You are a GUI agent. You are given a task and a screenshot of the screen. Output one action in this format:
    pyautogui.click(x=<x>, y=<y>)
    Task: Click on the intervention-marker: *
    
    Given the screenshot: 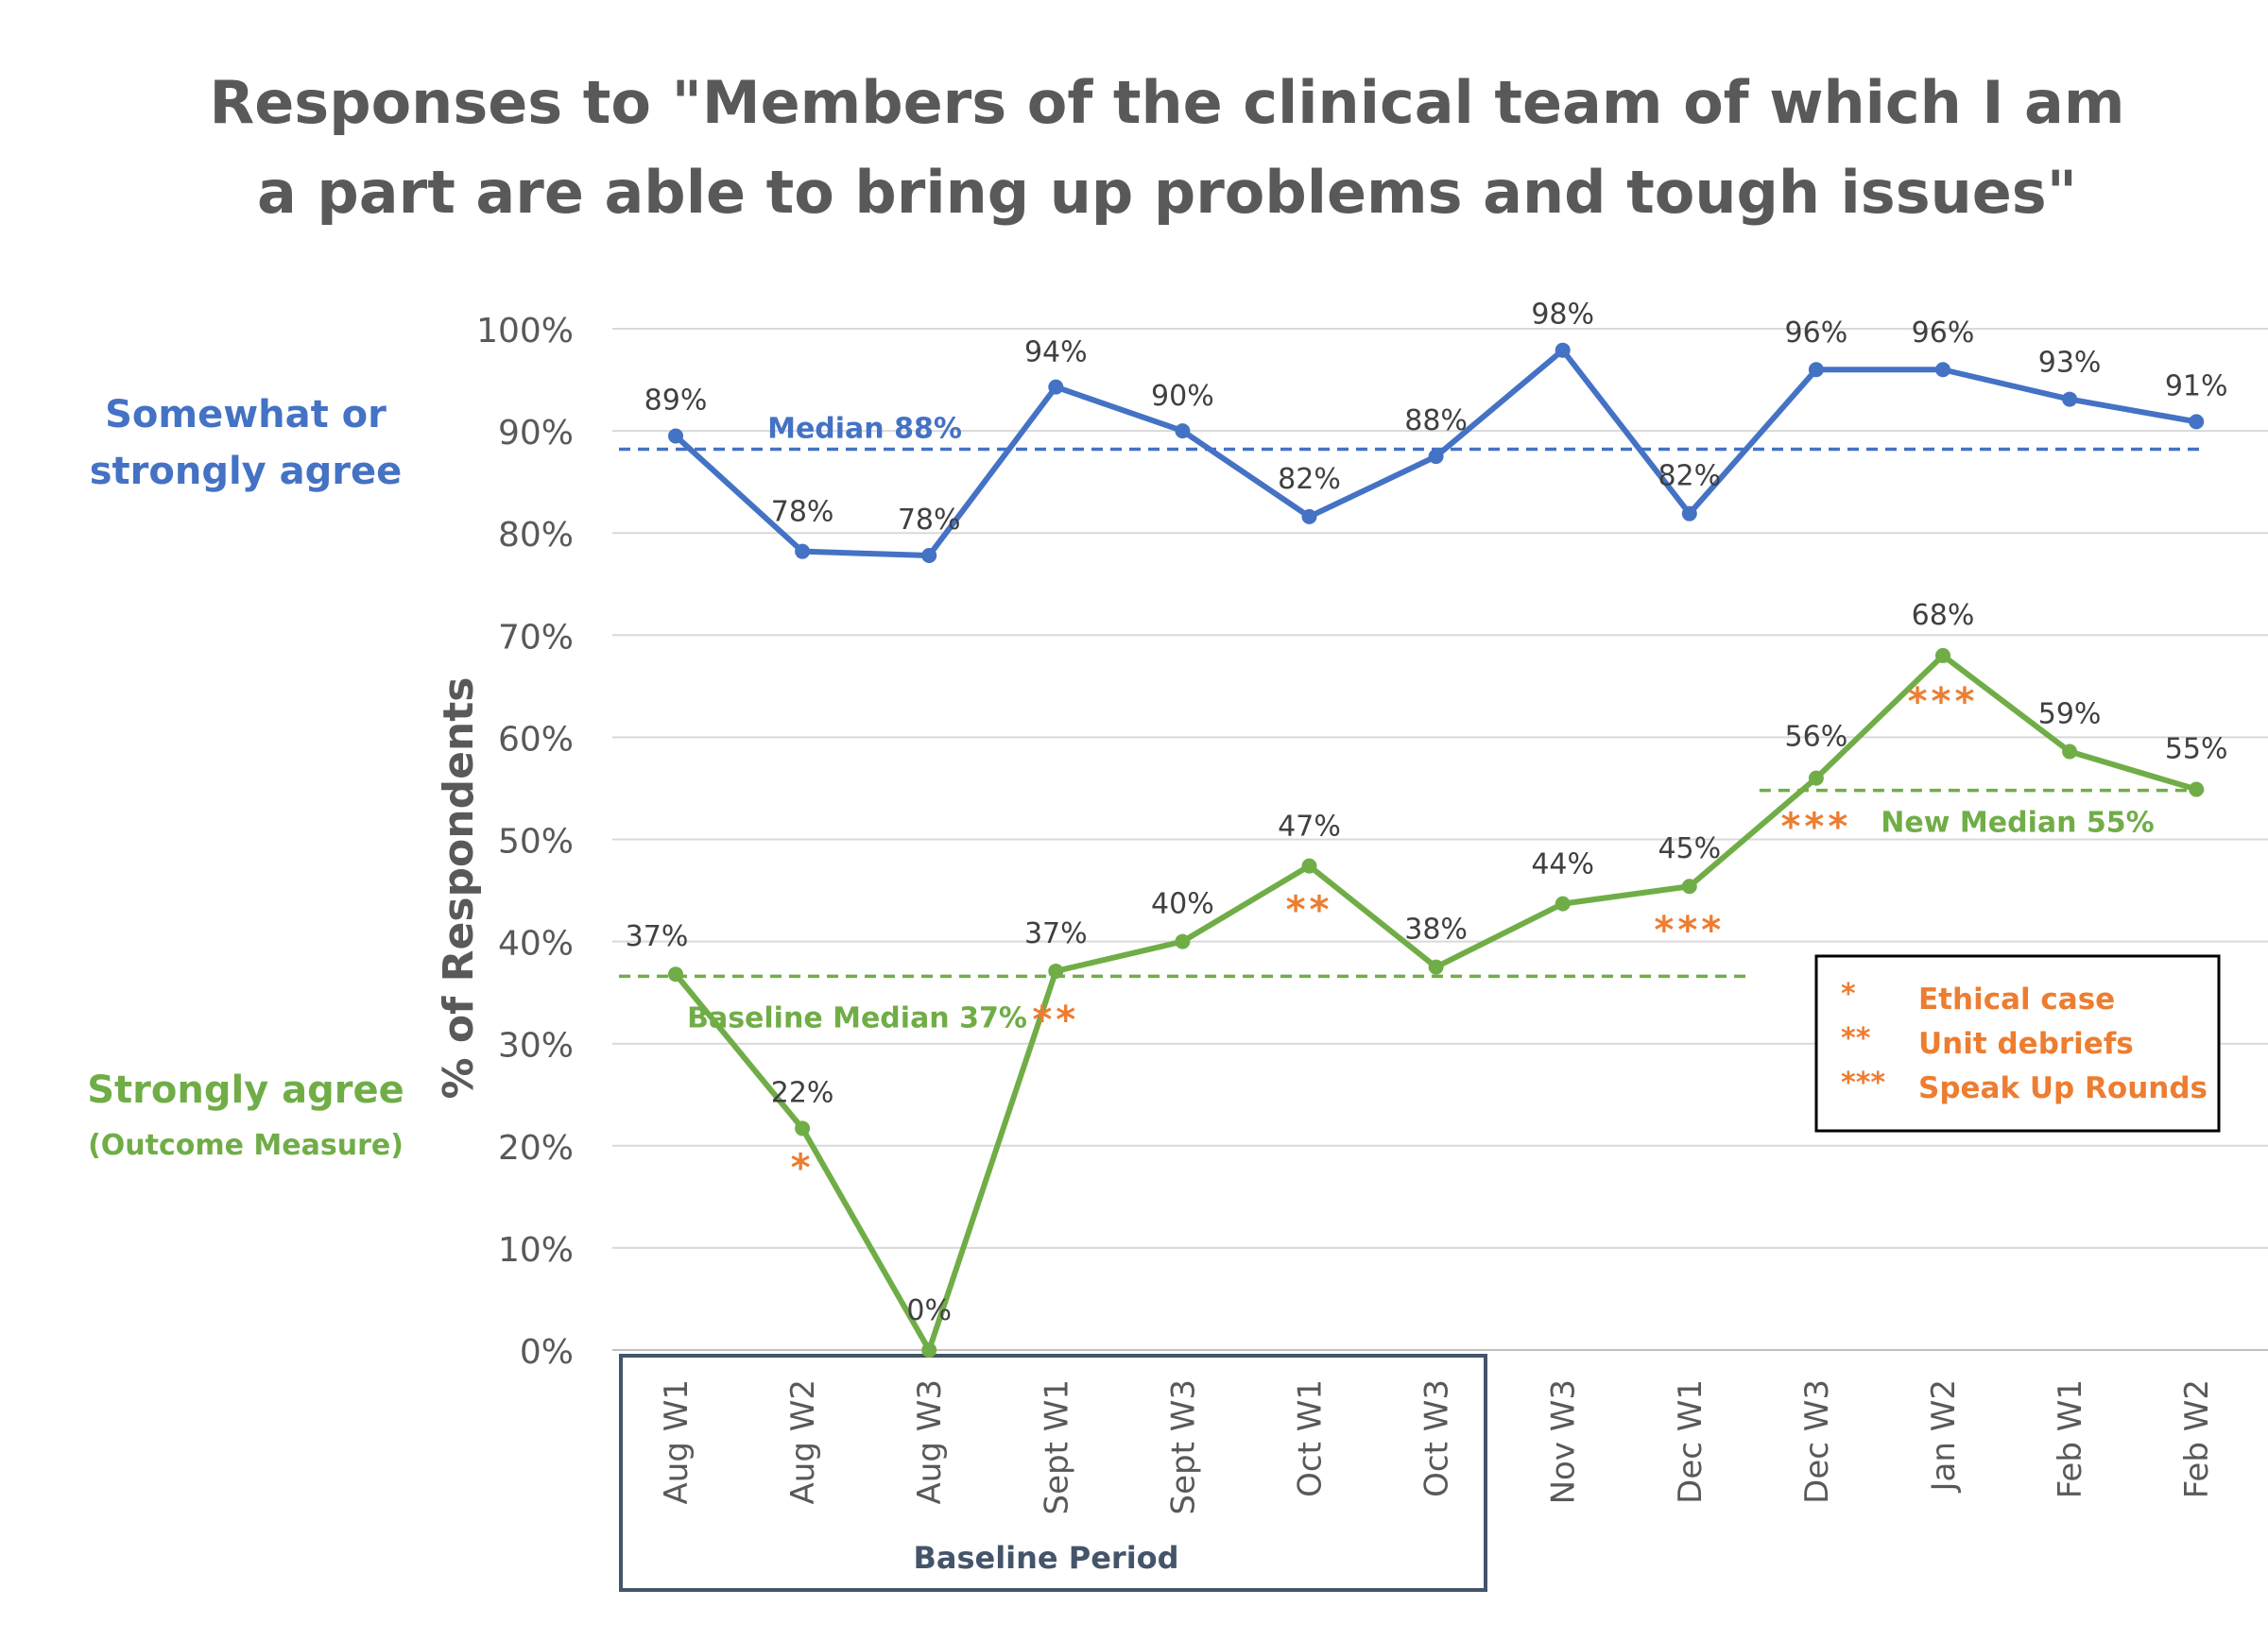 What is the action you would take?
    pyautogui.click(x=803, y=1167)
    